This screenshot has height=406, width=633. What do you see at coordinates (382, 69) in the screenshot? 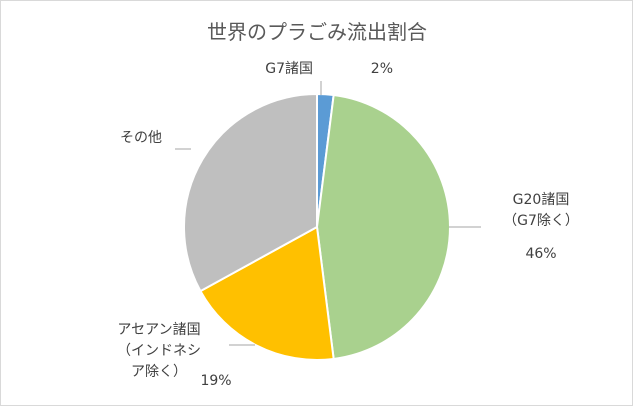
I see `slice-value-label: 2%` at bounding box center [382, 69].